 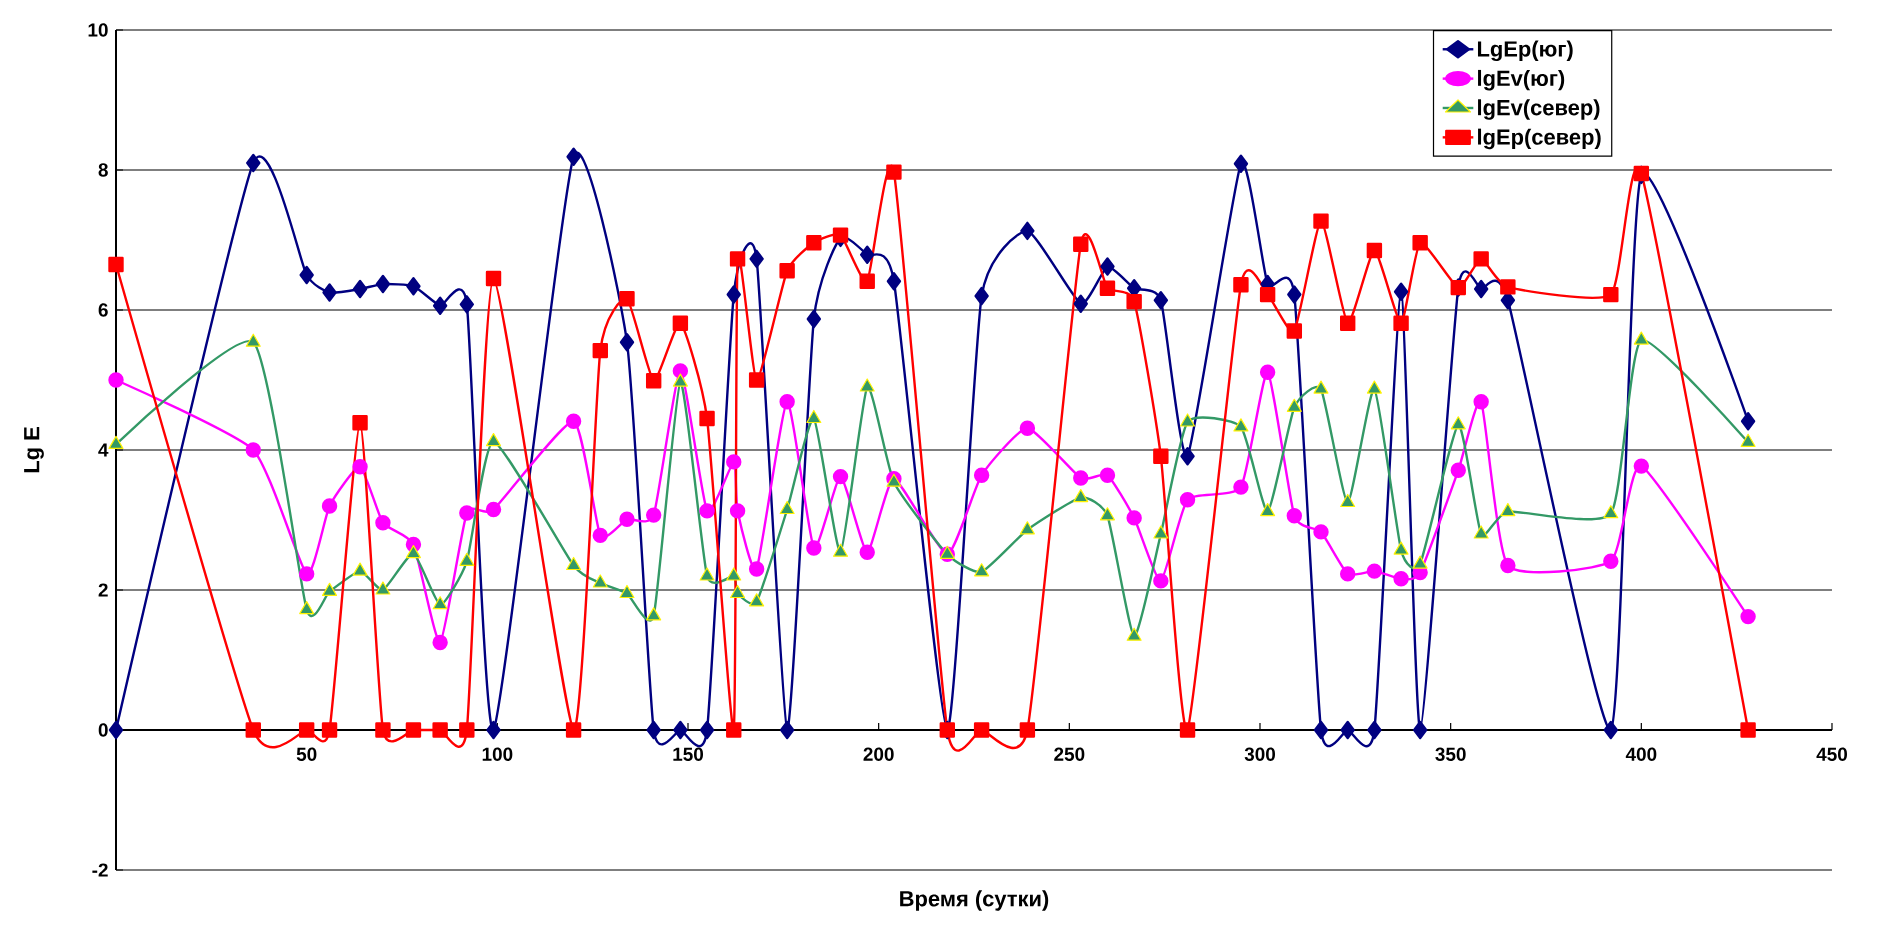 I want to click on x-tick-label: 50, so click(x=306, y=754).